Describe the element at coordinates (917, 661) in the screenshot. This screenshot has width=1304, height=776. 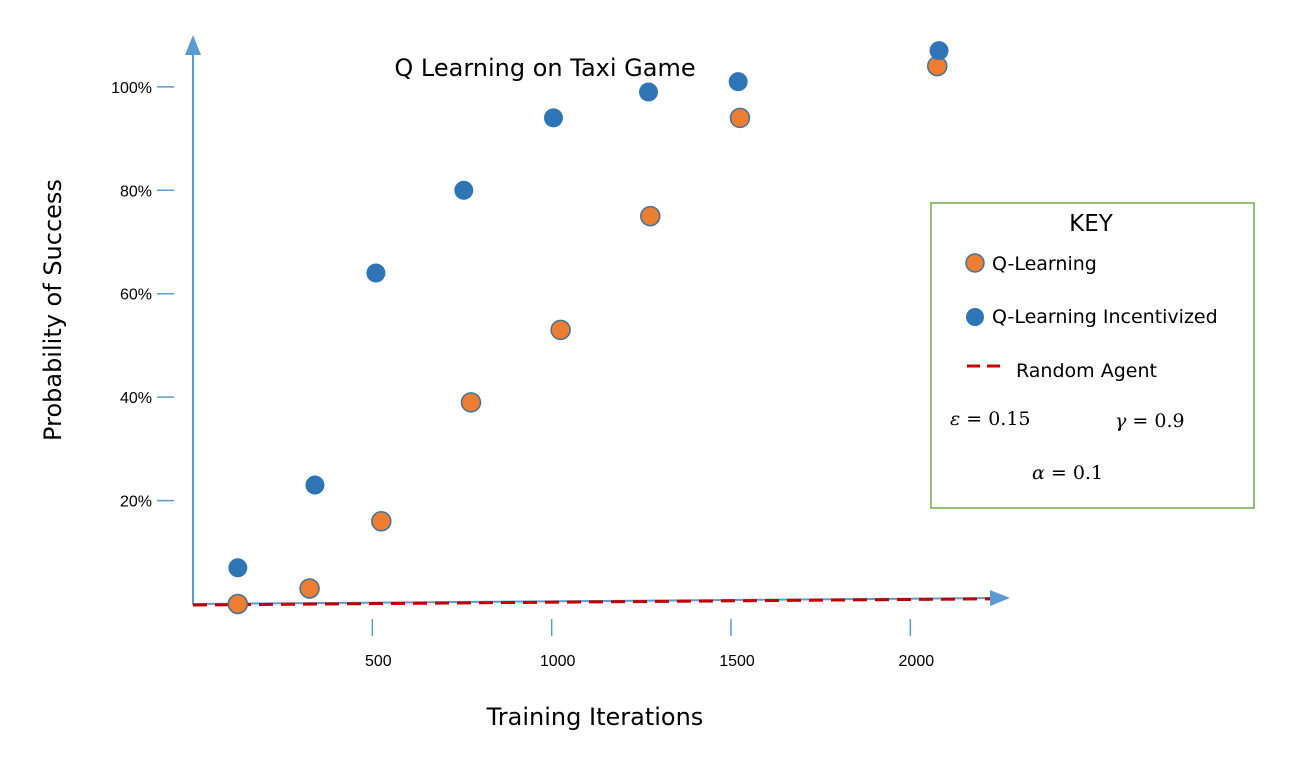
I see `x-tick-label-3: 2000` at that location.